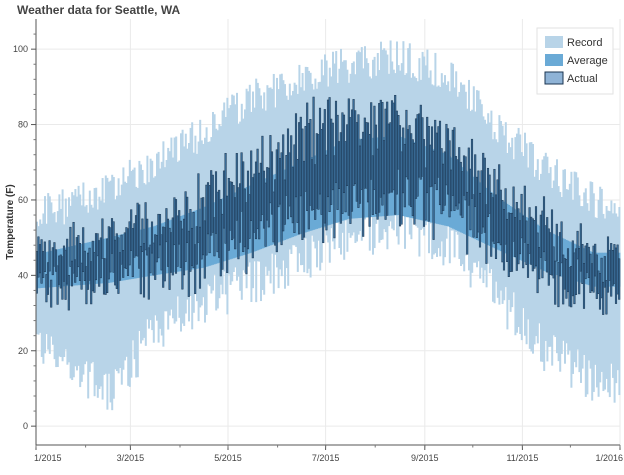 The image size is (624, 475). Describe the element at coordinates (23, 351) in the screenshot. I see `y-tick-label: 20` at that location.